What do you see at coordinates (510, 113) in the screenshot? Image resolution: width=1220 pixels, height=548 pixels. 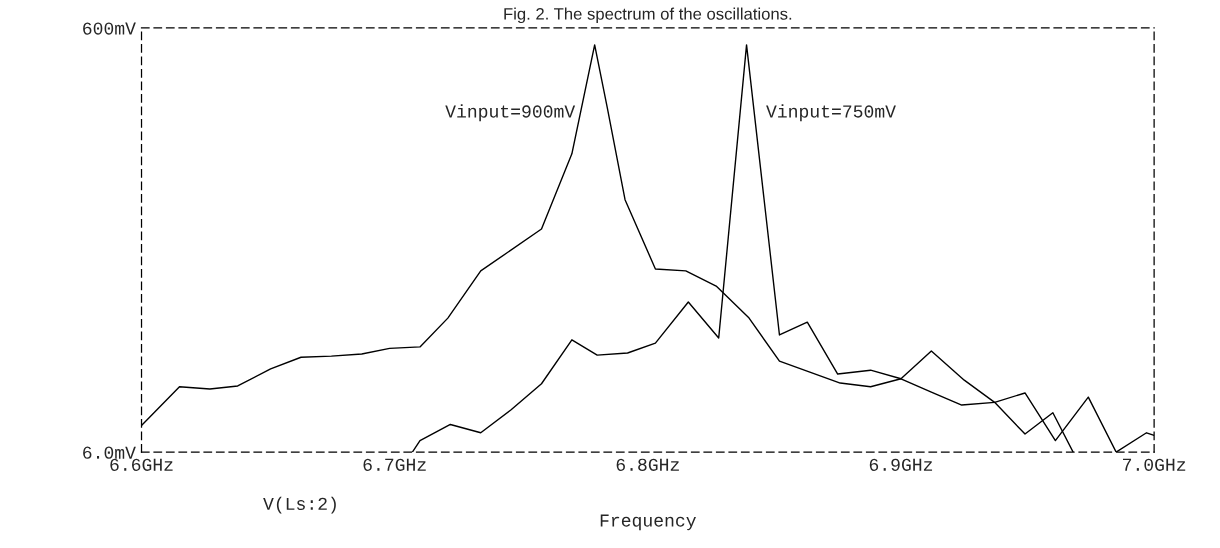 I see `series-label: Vinput=900mV` at bounding box center [510, 113].